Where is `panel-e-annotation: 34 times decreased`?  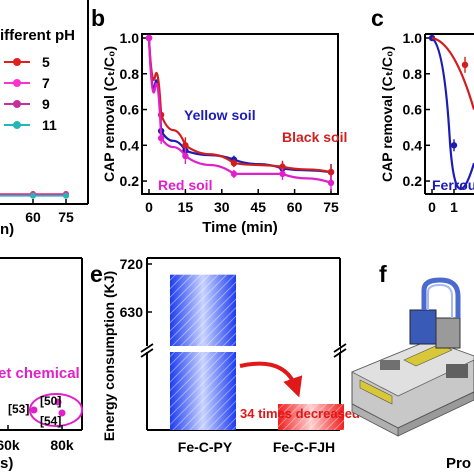
panel-e-annotation: 34 times decreased is located at coordinates (300, 413).